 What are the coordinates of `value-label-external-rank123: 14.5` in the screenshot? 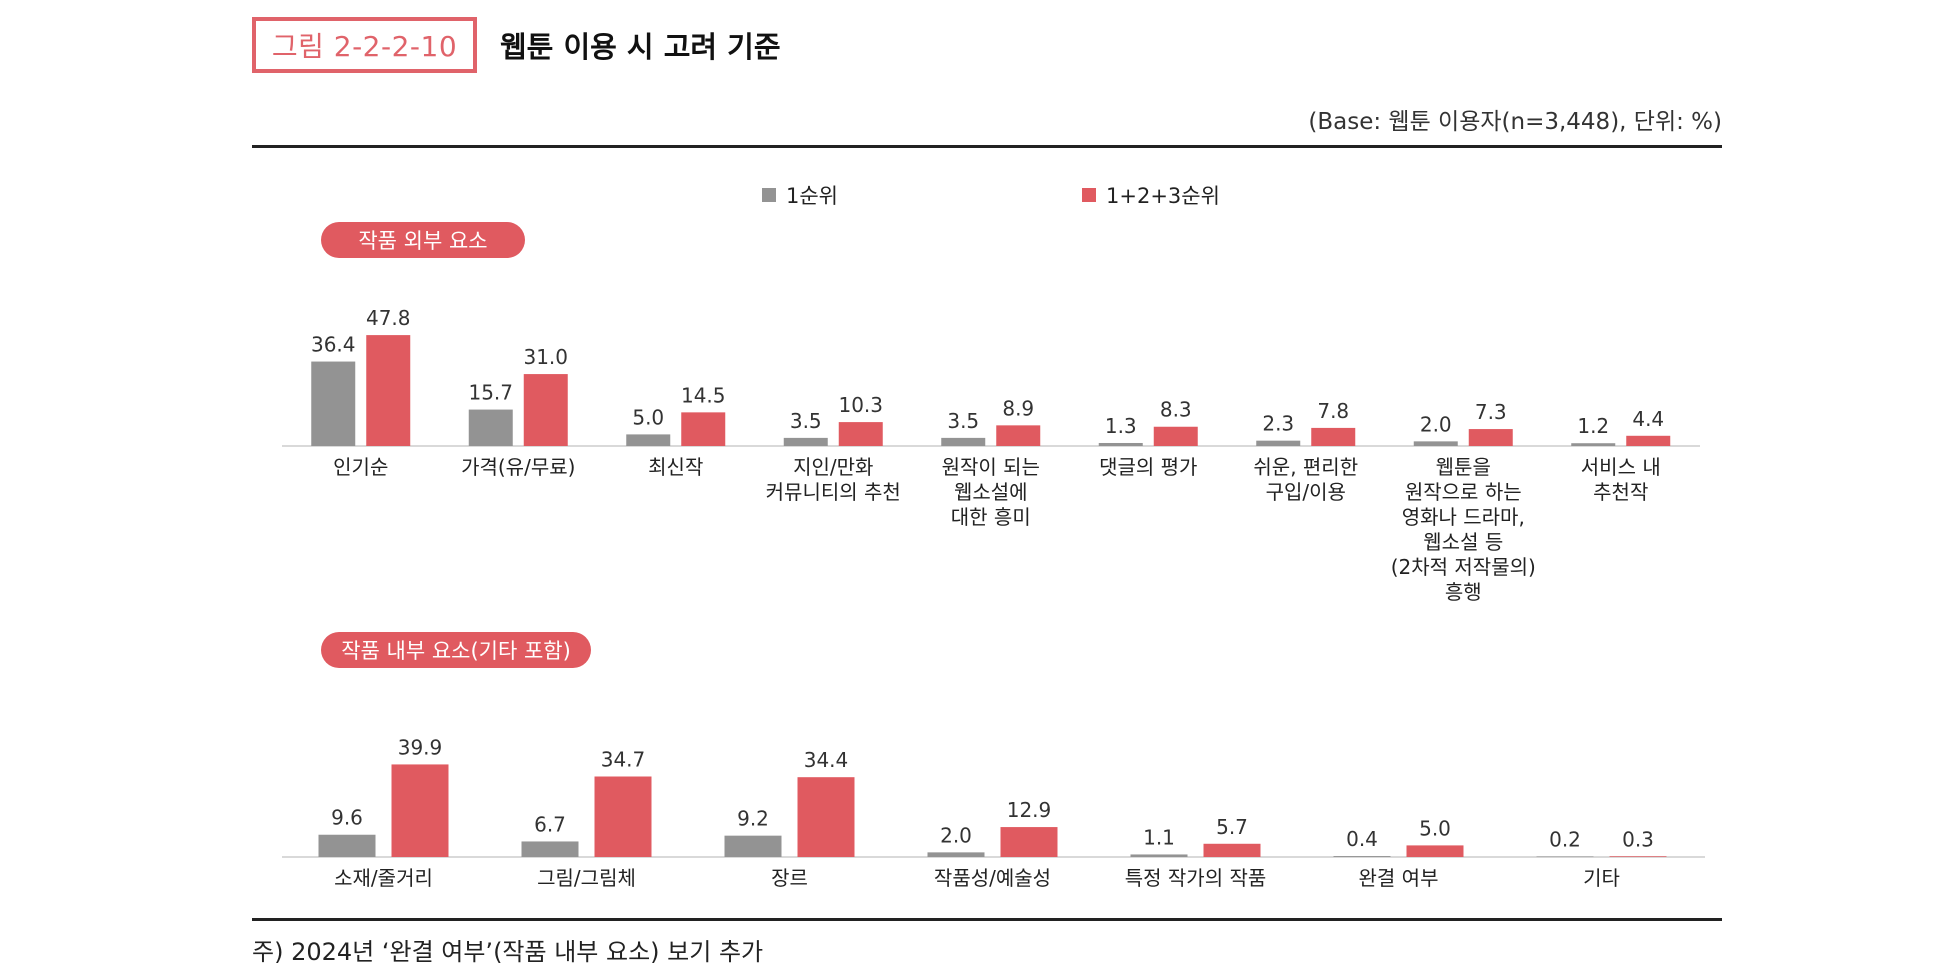 It's located at (703, 395).